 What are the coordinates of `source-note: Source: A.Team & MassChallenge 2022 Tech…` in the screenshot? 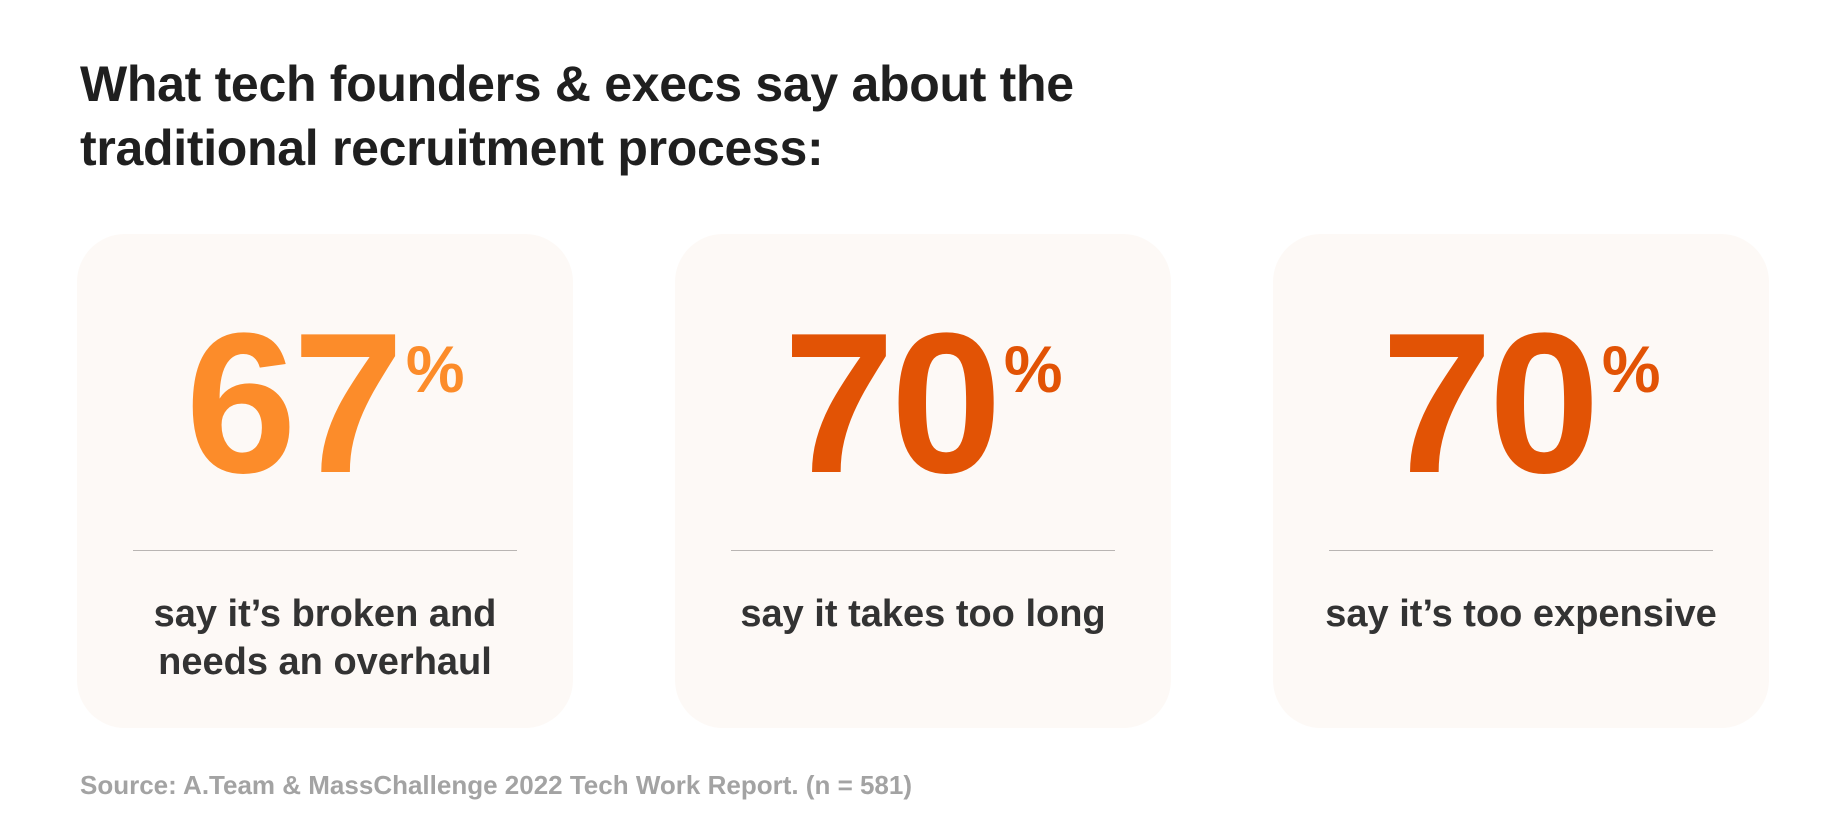 It's located at (496, 785).